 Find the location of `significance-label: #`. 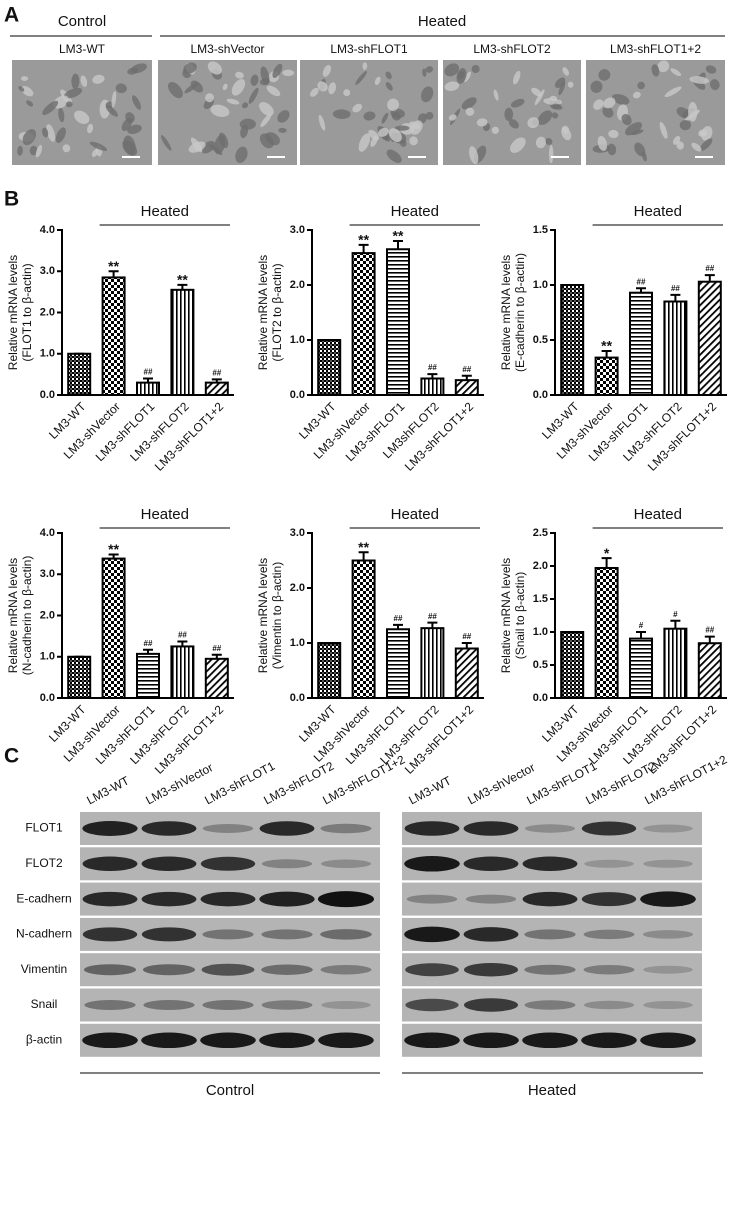

significance-label: # is located at coordinates (675, 614).